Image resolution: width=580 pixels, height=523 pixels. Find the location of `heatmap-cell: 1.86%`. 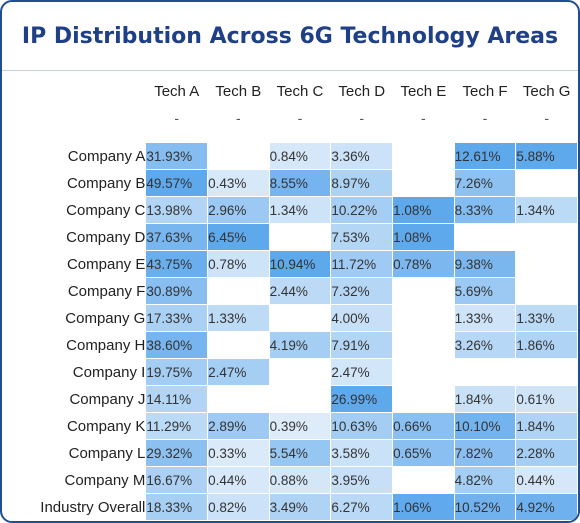

heatmap-cell: 1.86% is located at coordinates (546, 345).